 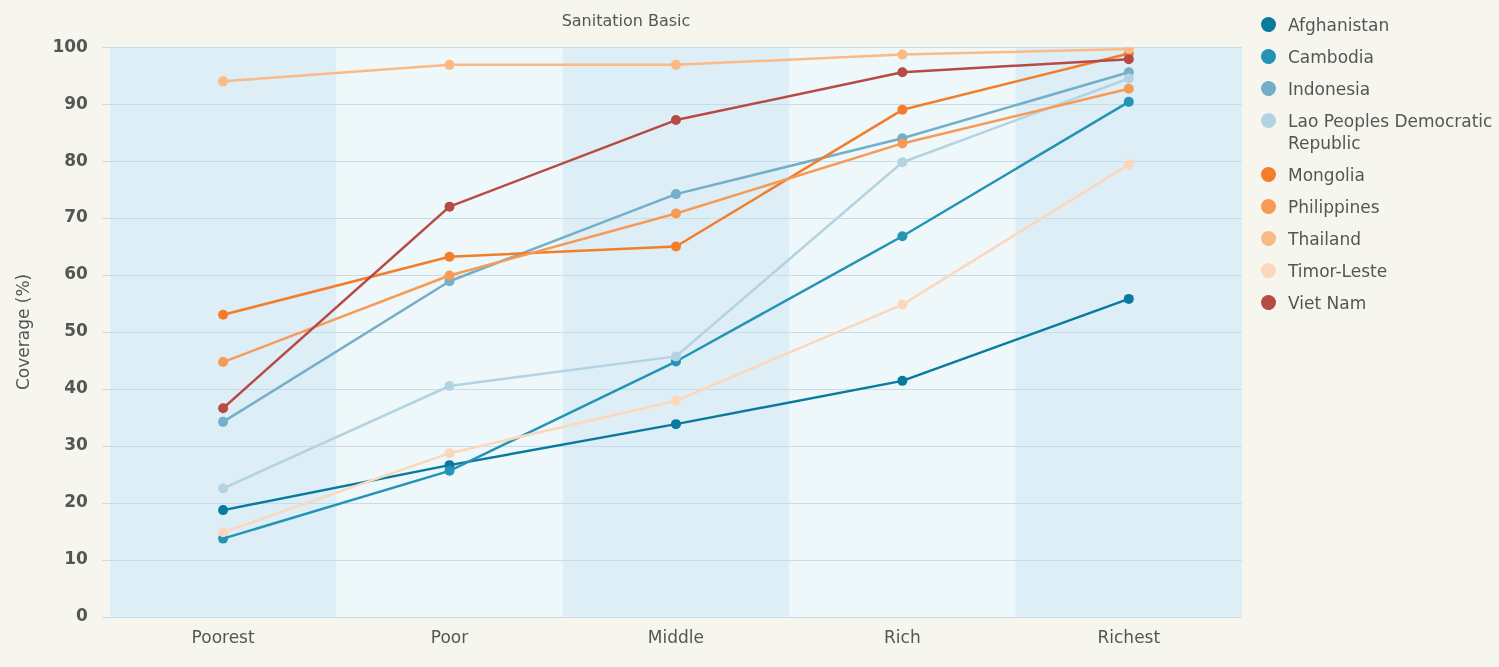 I want to click on y-tick-label: 20, so click(x=76, y=501).